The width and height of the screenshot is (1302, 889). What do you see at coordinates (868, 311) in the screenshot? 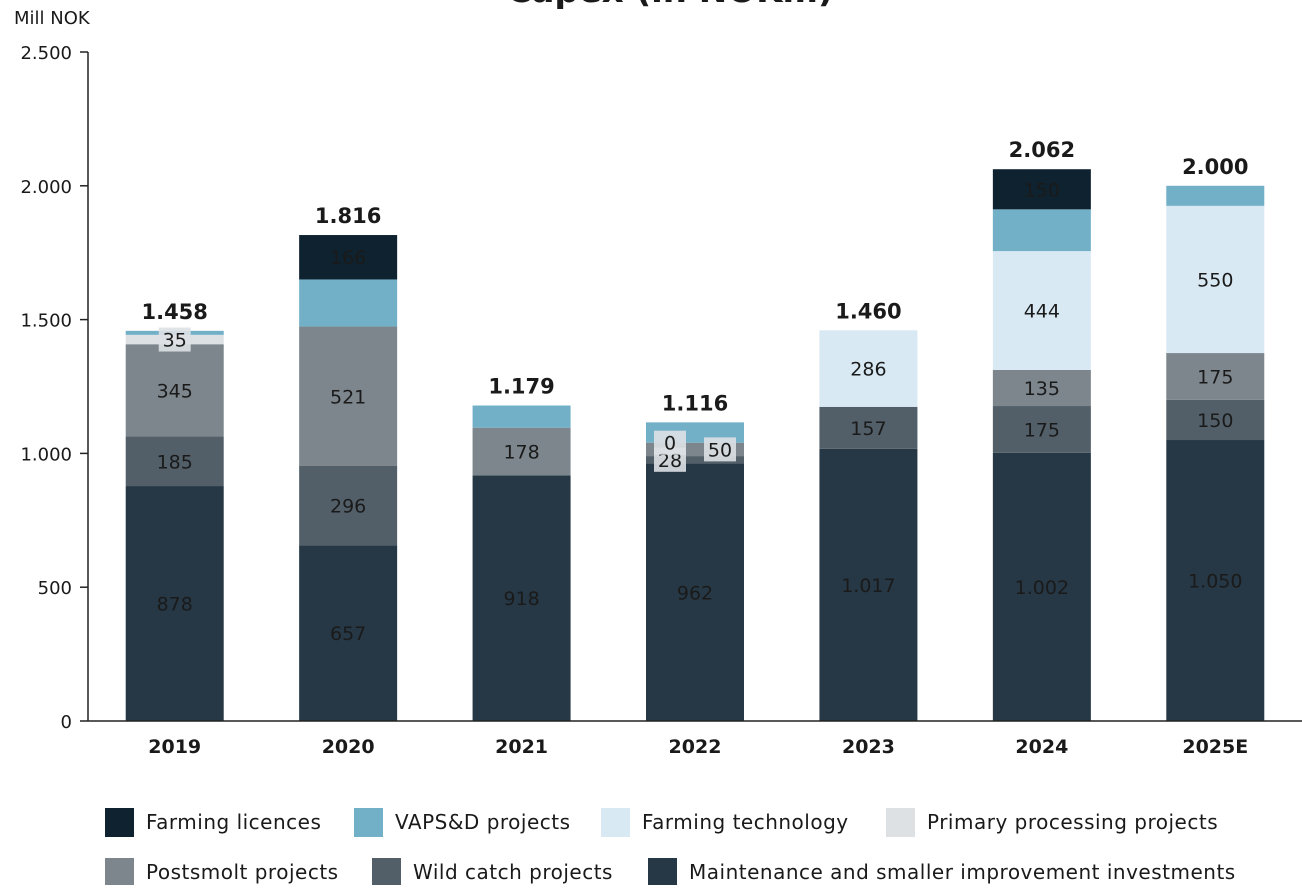
I see `total-label: 1.460` at bounding box center [868, 311].